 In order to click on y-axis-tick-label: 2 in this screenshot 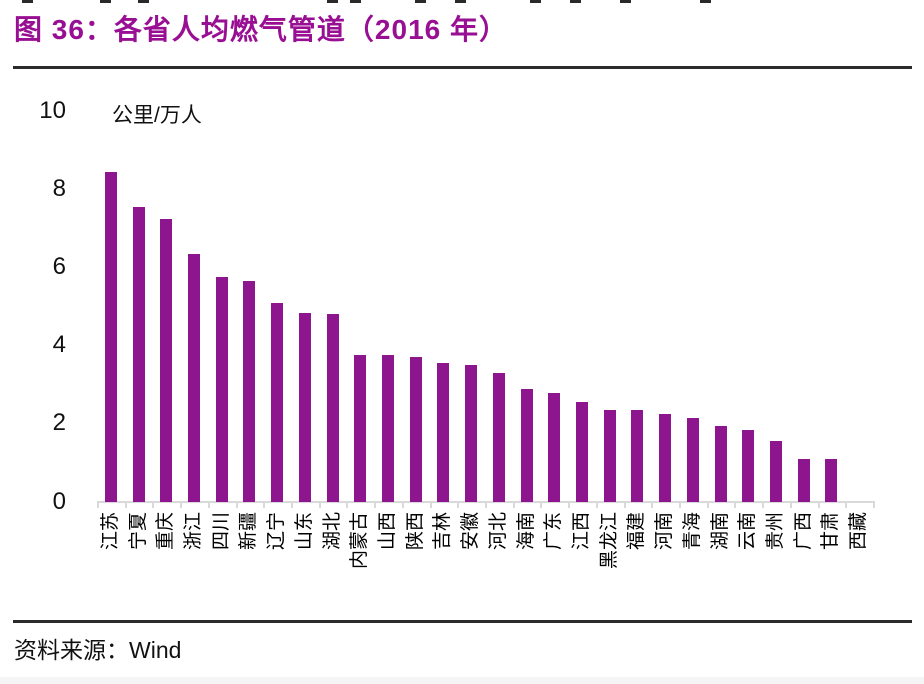, I will do `click(59, 423)`.